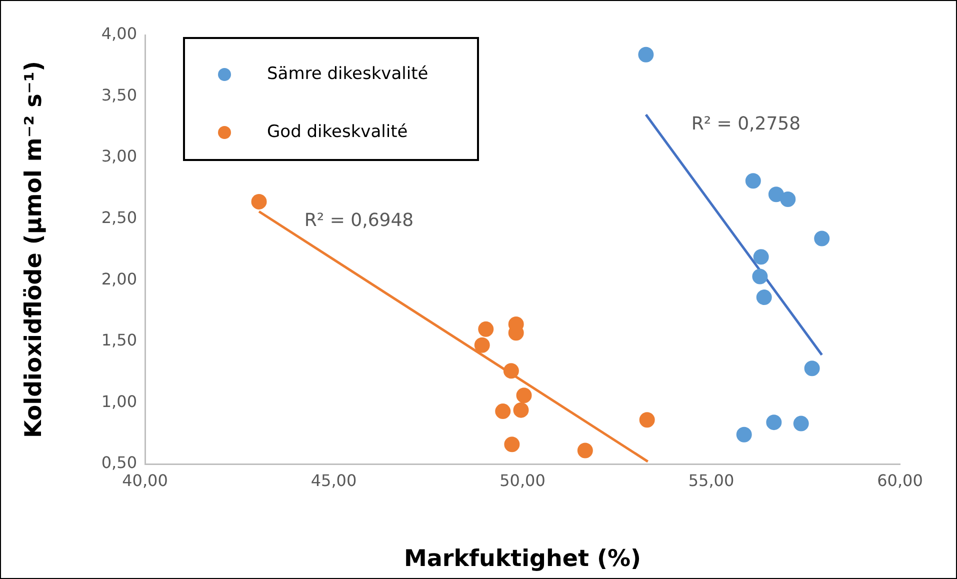  I want to click on annotation: R² = 0,2758, so click(746, 123).